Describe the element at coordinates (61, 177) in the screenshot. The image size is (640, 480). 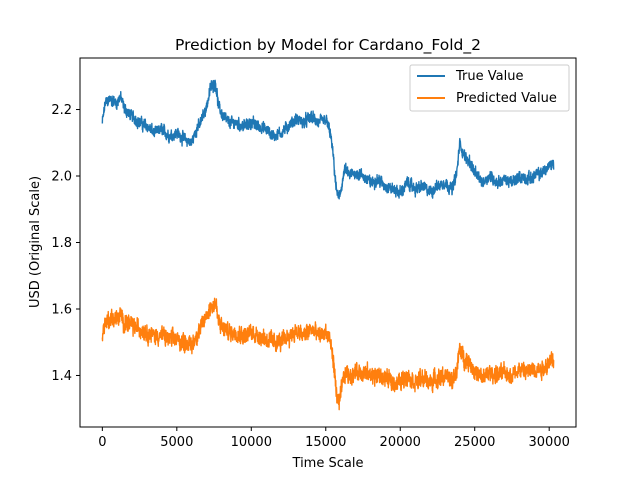
I see `y-tick-label: 2.0` at that location.